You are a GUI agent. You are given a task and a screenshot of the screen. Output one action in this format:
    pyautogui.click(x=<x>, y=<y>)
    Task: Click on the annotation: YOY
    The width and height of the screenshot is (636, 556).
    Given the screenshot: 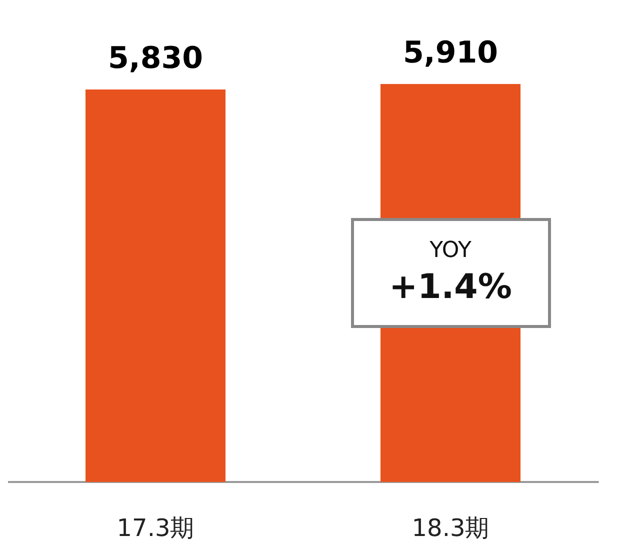 What is the action you would take?
    pyautogui.click(x=451, y=250)
    